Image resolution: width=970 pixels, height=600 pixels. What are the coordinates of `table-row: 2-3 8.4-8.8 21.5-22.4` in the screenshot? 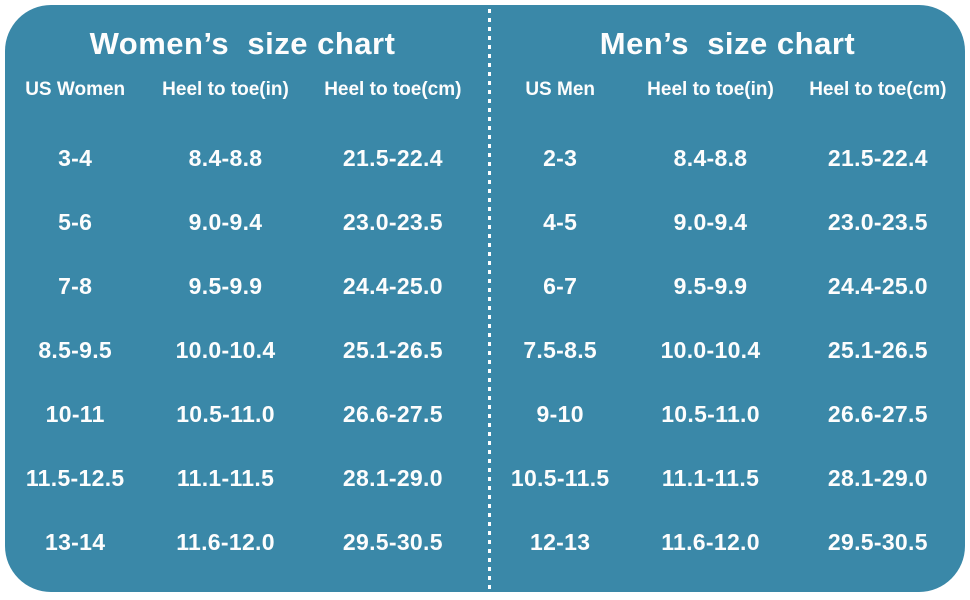 It's located at (727, 158).